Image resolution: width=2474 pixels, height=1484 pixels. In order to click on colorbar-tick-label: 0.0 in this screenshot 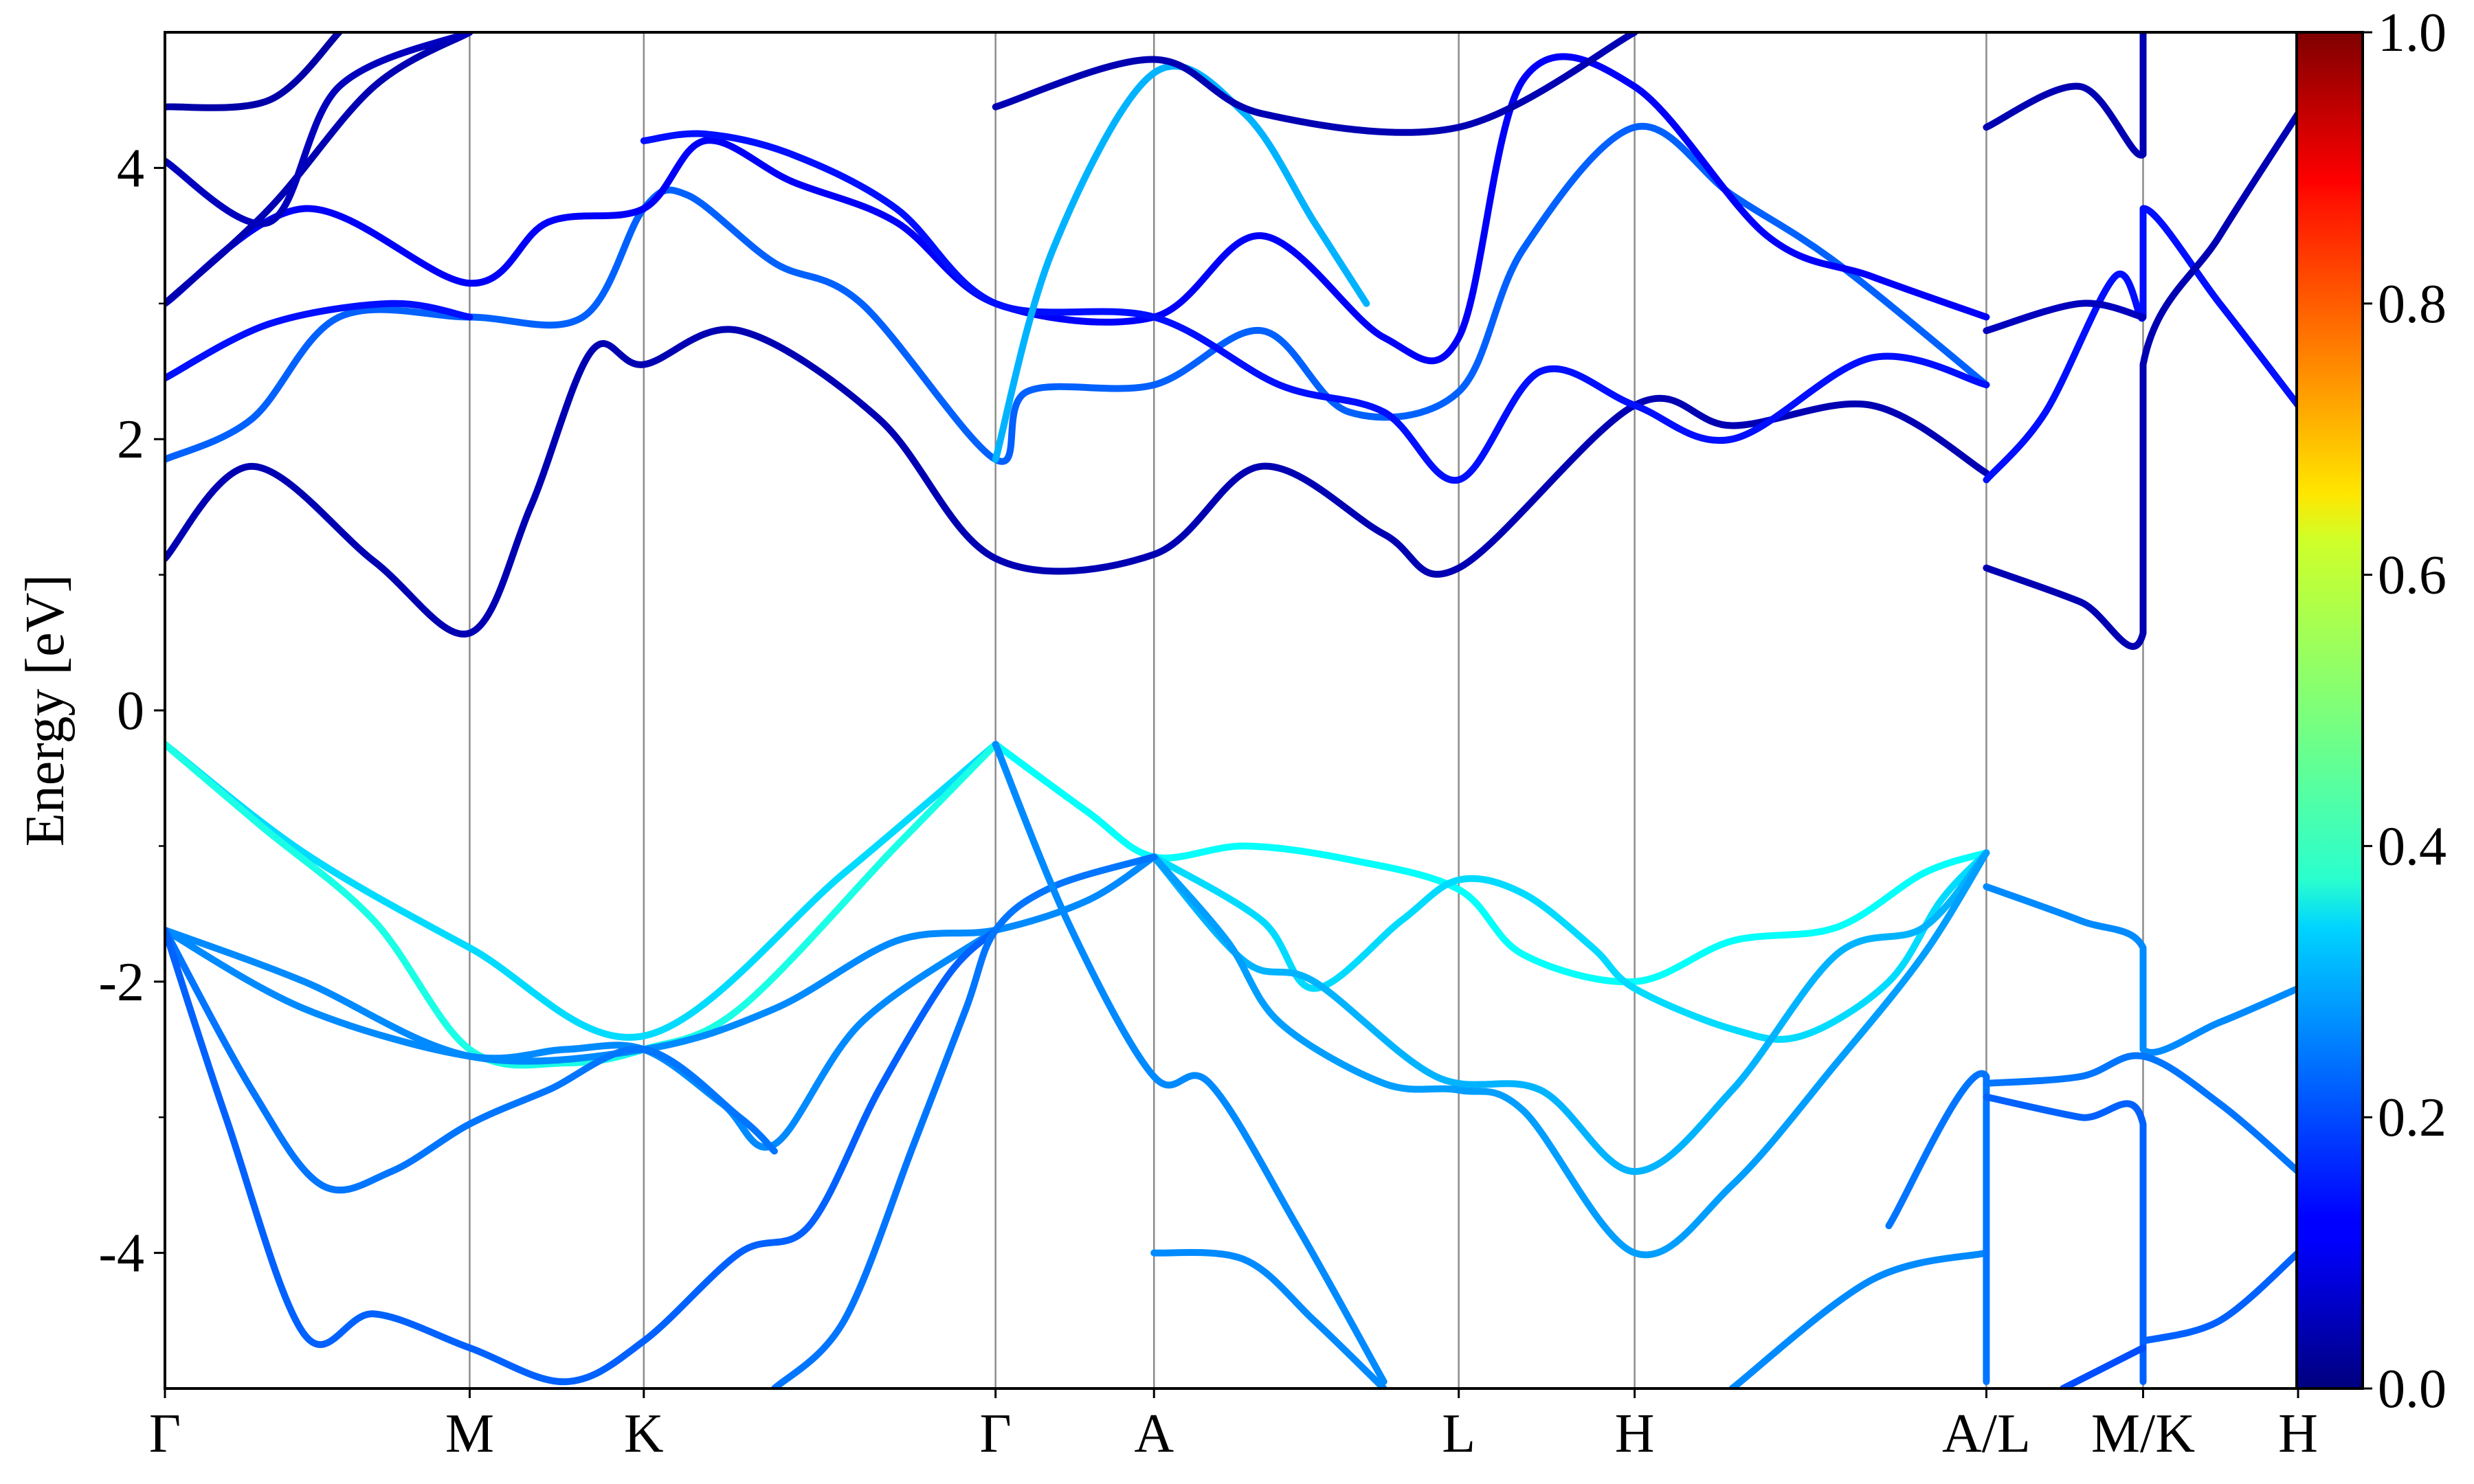, I will do `click(2412, 1389)`.